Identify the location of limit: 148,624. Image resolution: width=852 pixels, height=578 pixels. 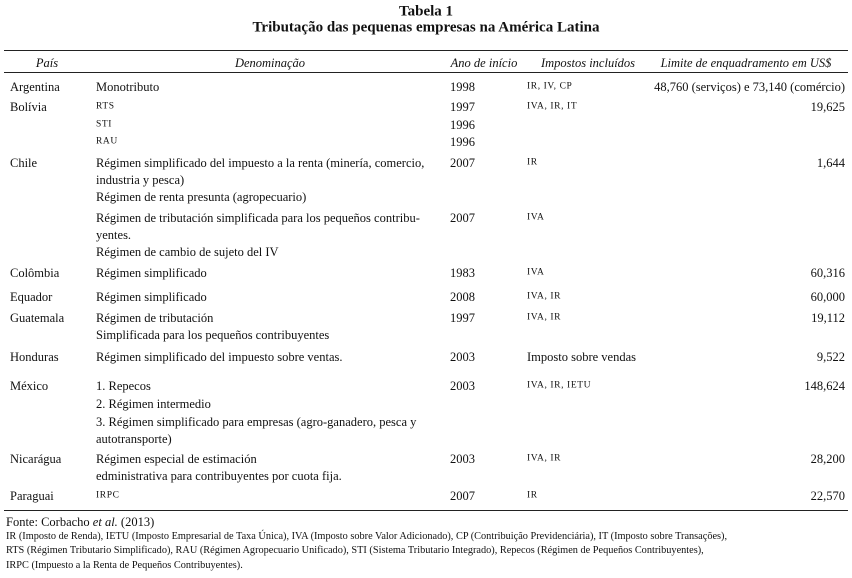
(824, 385).